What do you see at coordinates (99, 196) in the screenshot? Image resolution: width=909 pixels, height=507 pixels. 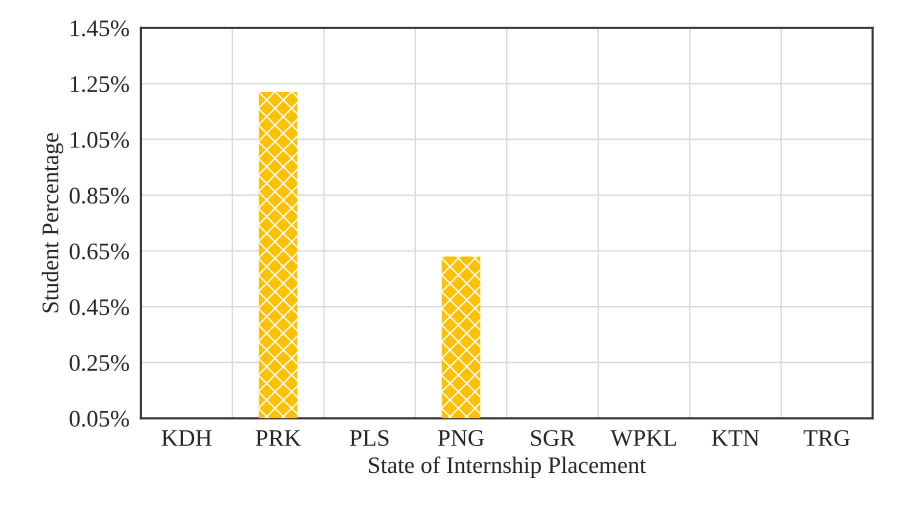 I see `y-tick-label: 0.85%` at bounding box center [99, 196].